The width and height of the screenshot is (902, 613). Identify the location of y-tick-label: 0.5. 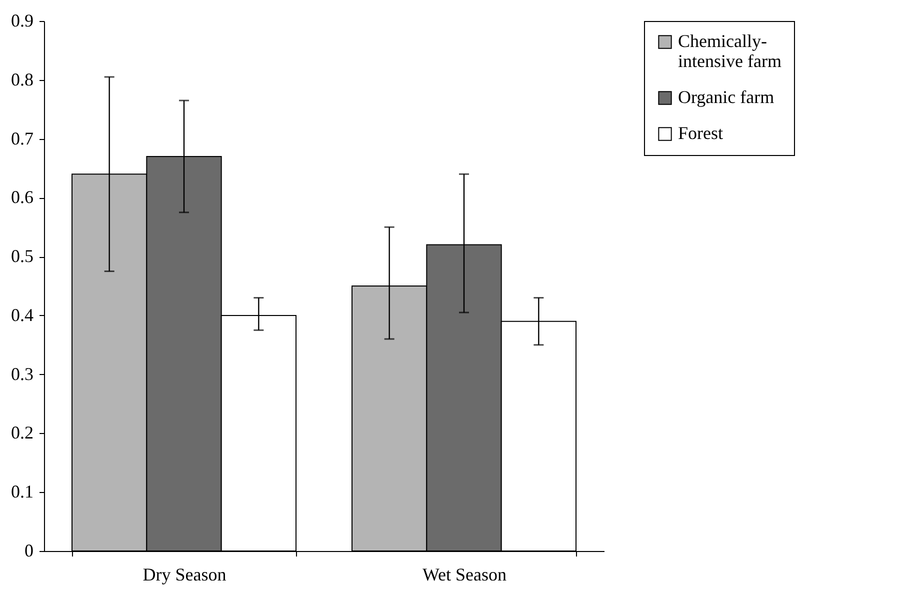
(22, 256).